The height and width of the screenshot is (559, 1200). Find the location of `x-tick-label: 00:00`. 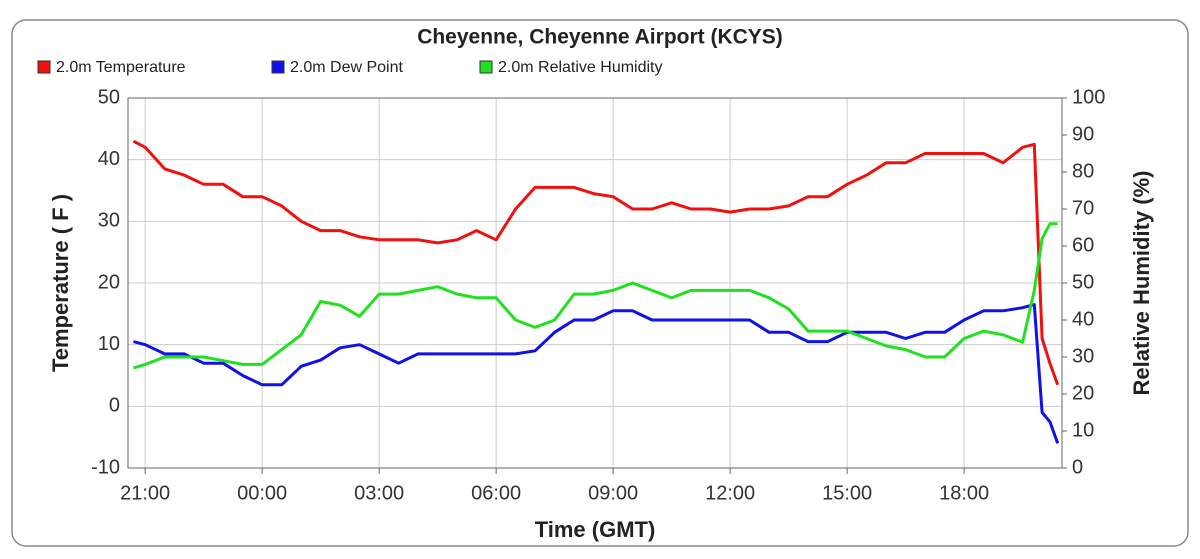

x-tick-label: 00:00 is located at coordinates (262, 493).